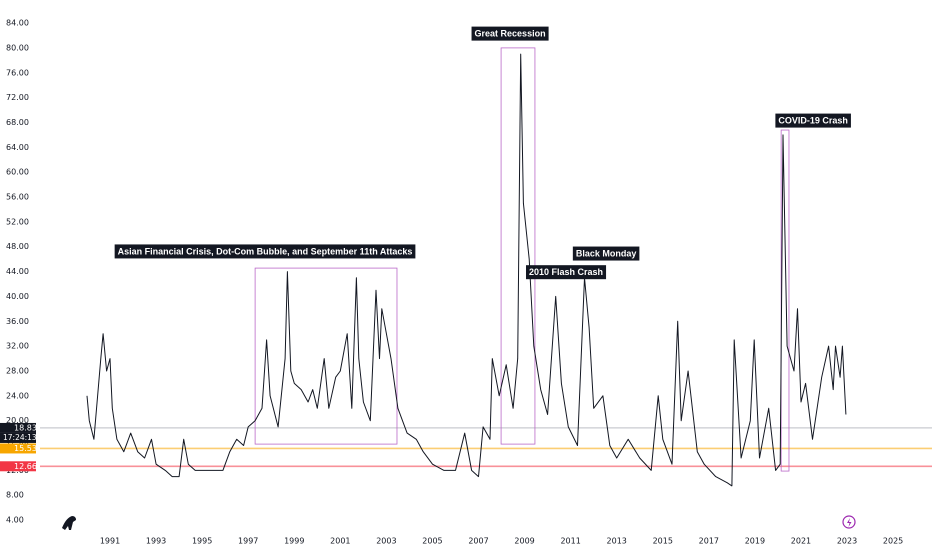 The height and width of the screenshot is (550, 932). I want to click on y-tick-label: 8.00, so click(15, 495).